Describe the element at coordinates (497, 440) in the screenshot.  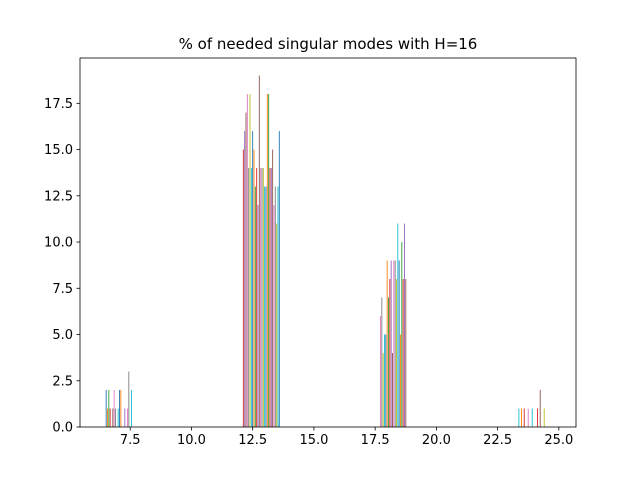
I see `x-tick-label: 22.5` at that location.